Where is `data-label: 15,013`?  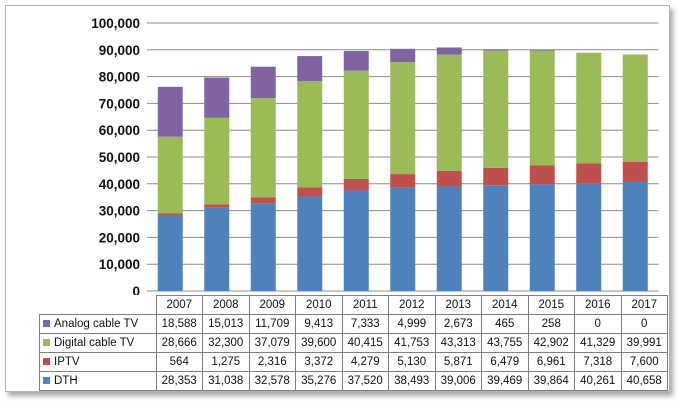 data-label: 15,013 is located at coordinates (226, 324).